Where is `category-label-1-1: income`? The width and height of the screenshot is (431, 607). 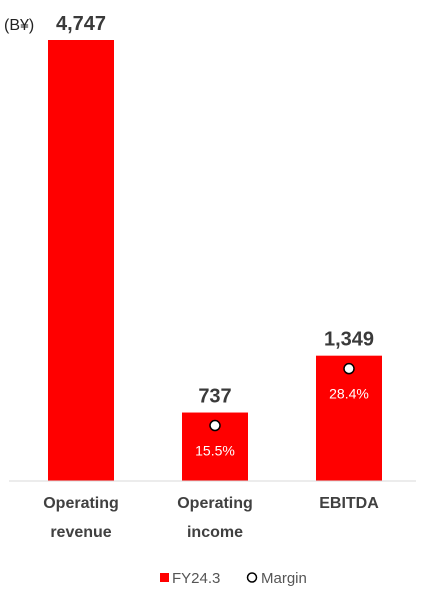 category-label-1-1: income is located at coordinates (215, 532).